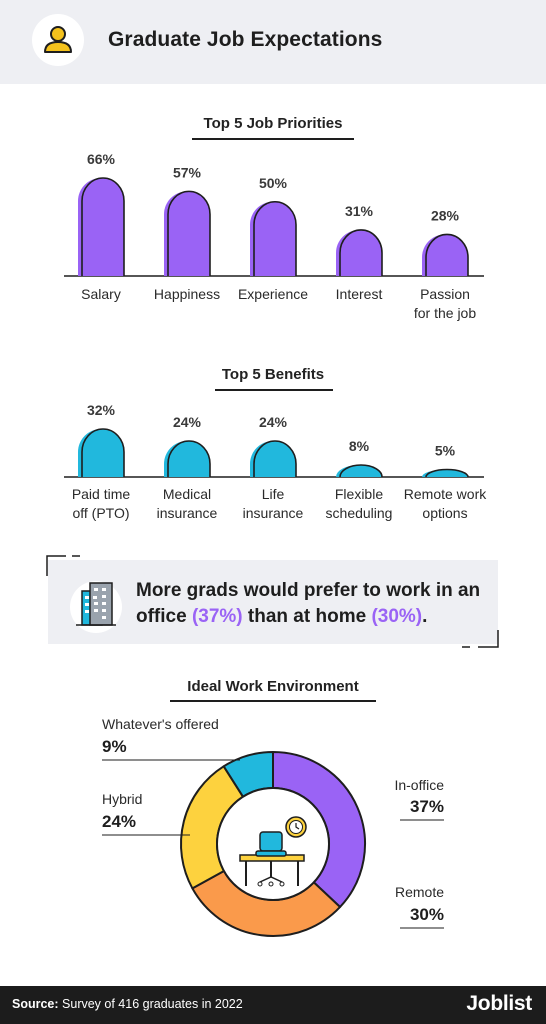 This screenshot has width=546, height=1024. I want to click on priorities-title-rule, so click(273, 139).